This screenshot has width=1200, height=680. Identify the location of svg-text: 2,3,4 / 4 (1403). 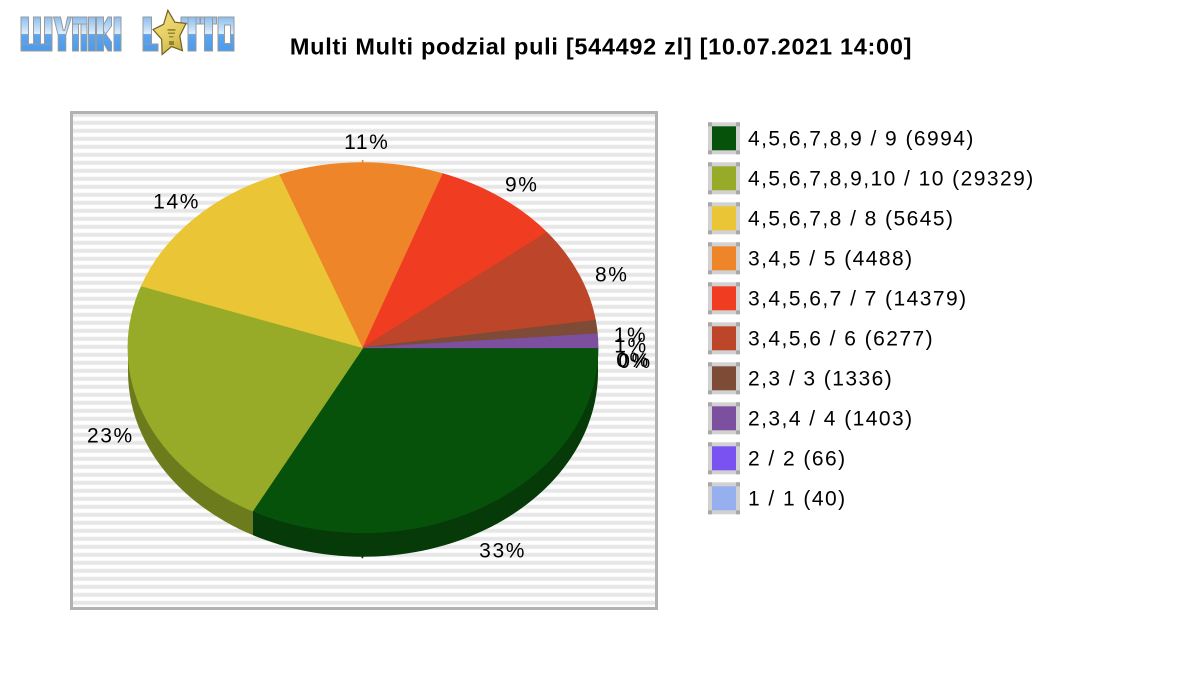
(831, 419).